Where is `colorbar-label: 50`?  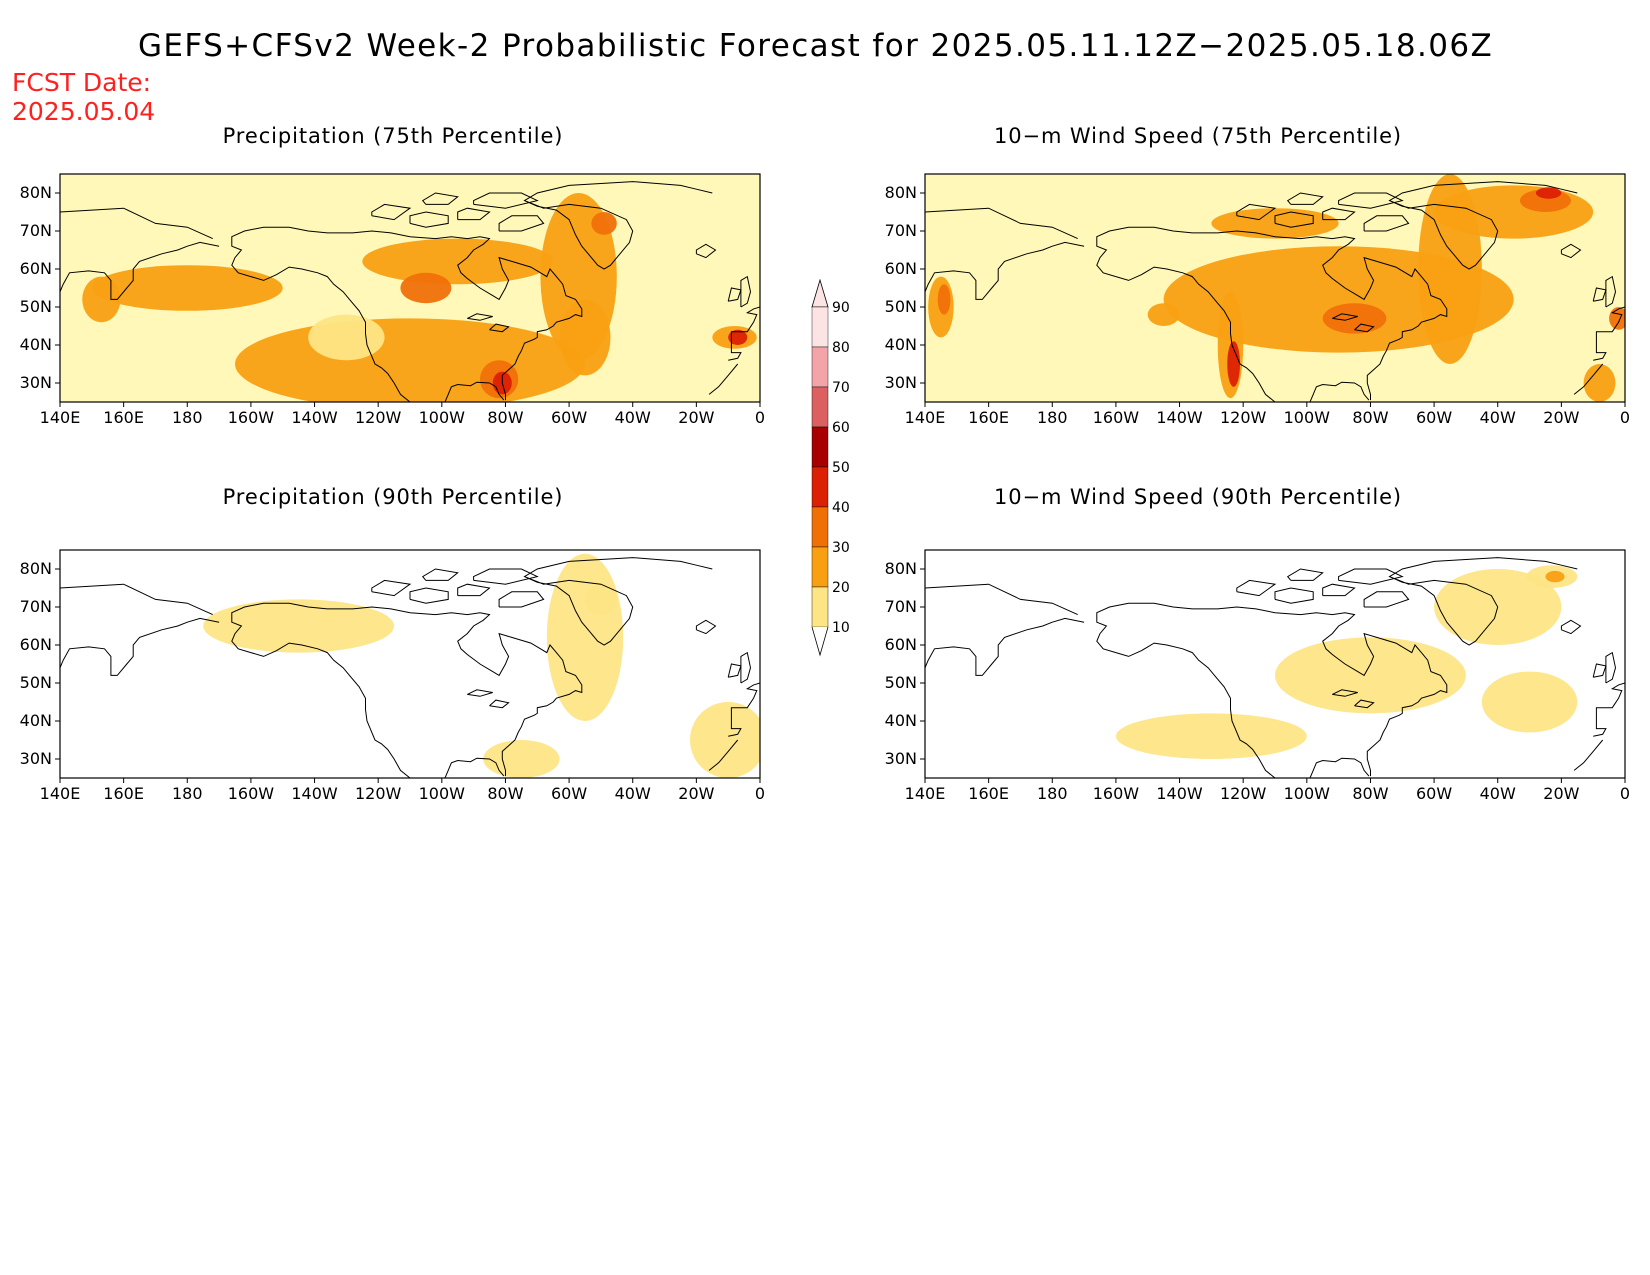 colorbar-label: 50 is located at coordinates (841, 468).